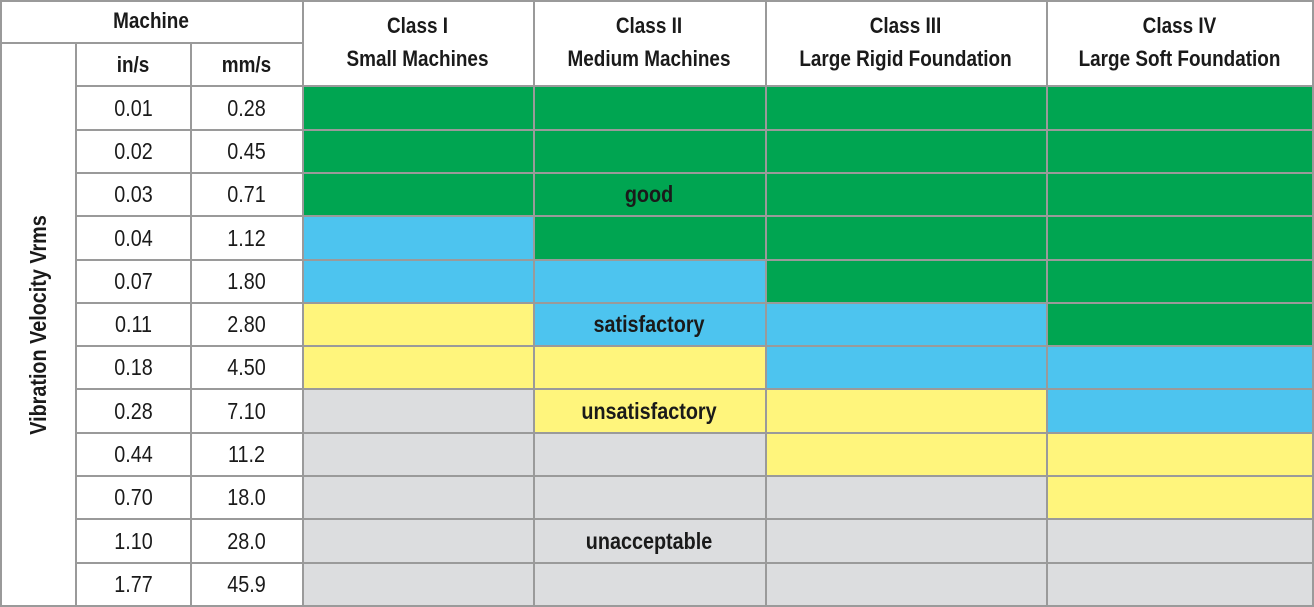 This screenshot has width=1314, height=607. I want to click on class-header-title: Class II, so click(649, 25).